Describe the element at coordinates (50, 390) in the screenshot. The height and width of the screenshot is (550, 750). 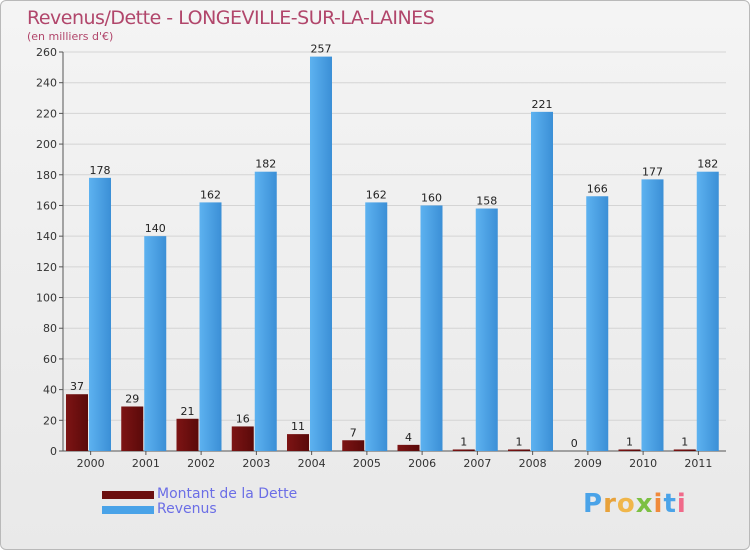
I see `y-tick-label: 40` at that location.